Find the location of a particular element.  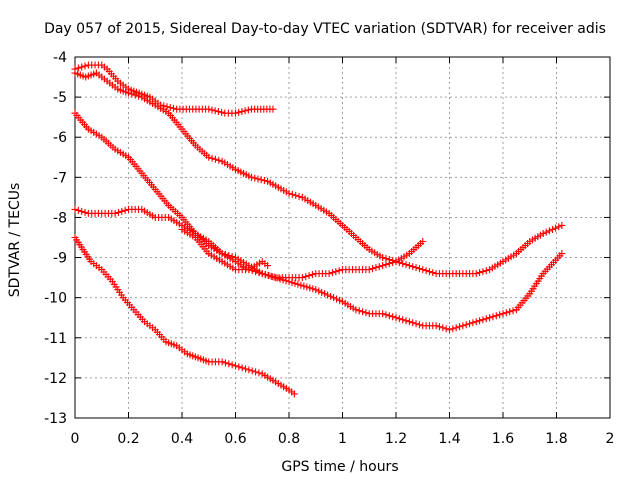

x-tick-label: 0 is located at coordinates (75, 439).